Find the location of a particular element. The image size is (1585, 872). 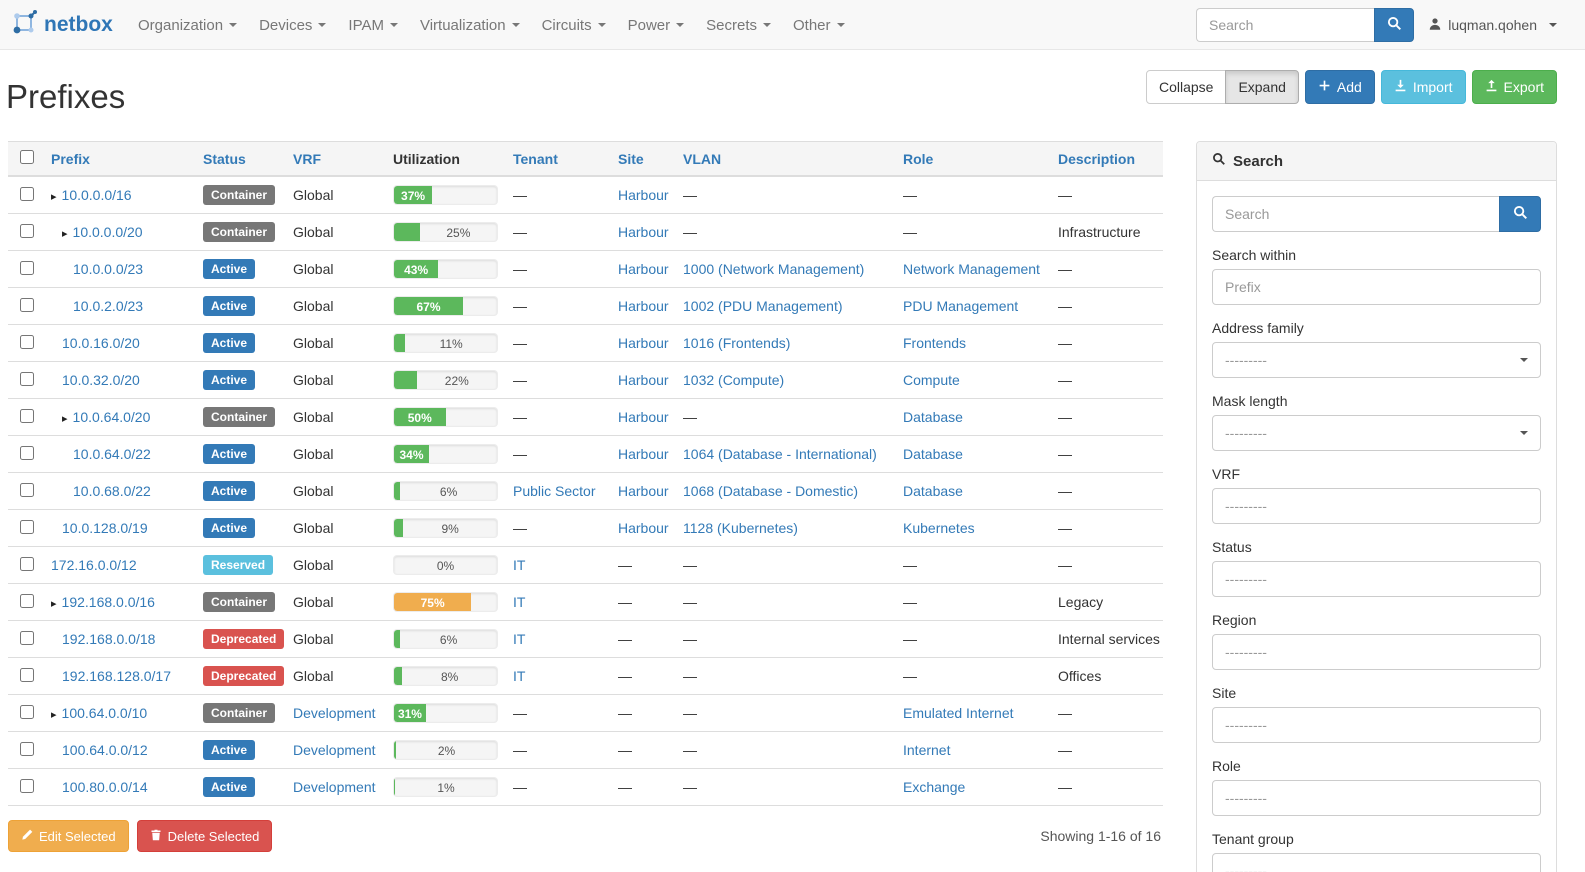

import-button: Import is located at coordinates (1423, 87).